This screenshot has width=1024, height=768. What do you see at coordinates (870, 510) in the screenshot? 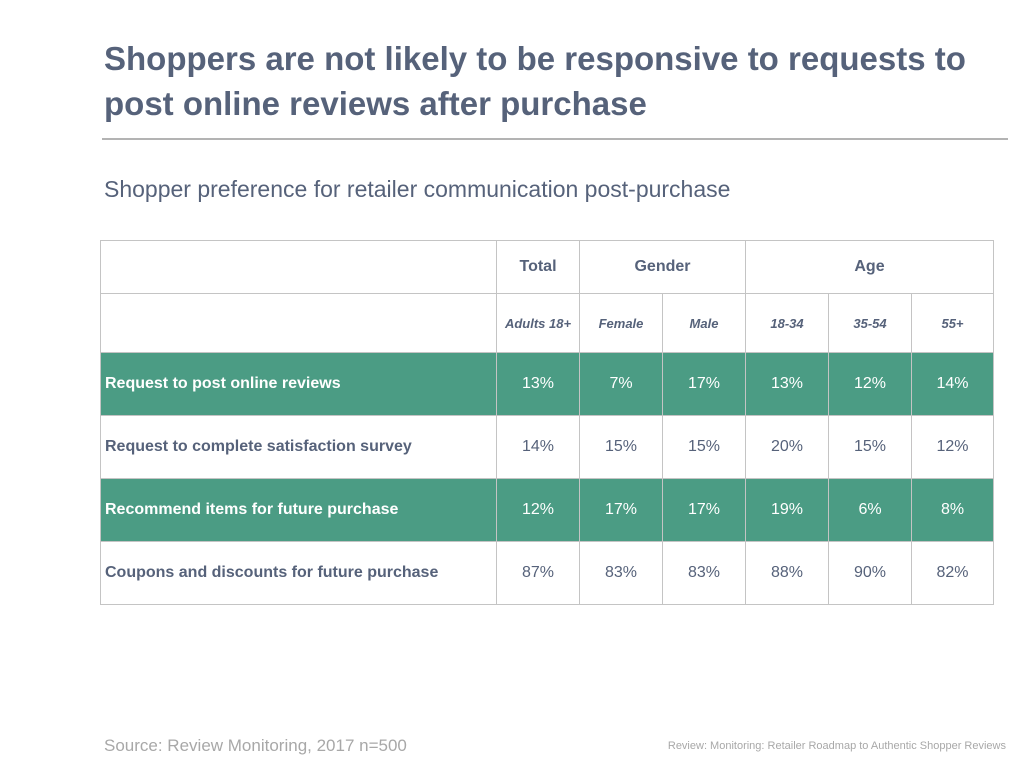
I see `value-cell: 6%` at bounding box center [870, 510].